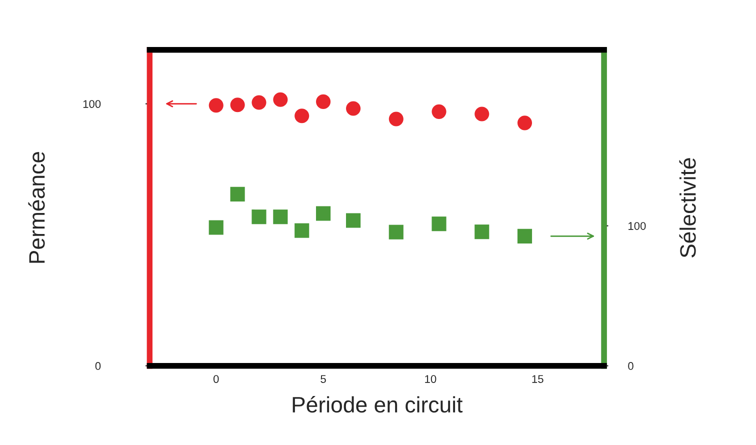  What do you see at coordinates (36, 207) in the screenshot?
I see `y-axis-title: Perméance` at bounding box center [36, 207].